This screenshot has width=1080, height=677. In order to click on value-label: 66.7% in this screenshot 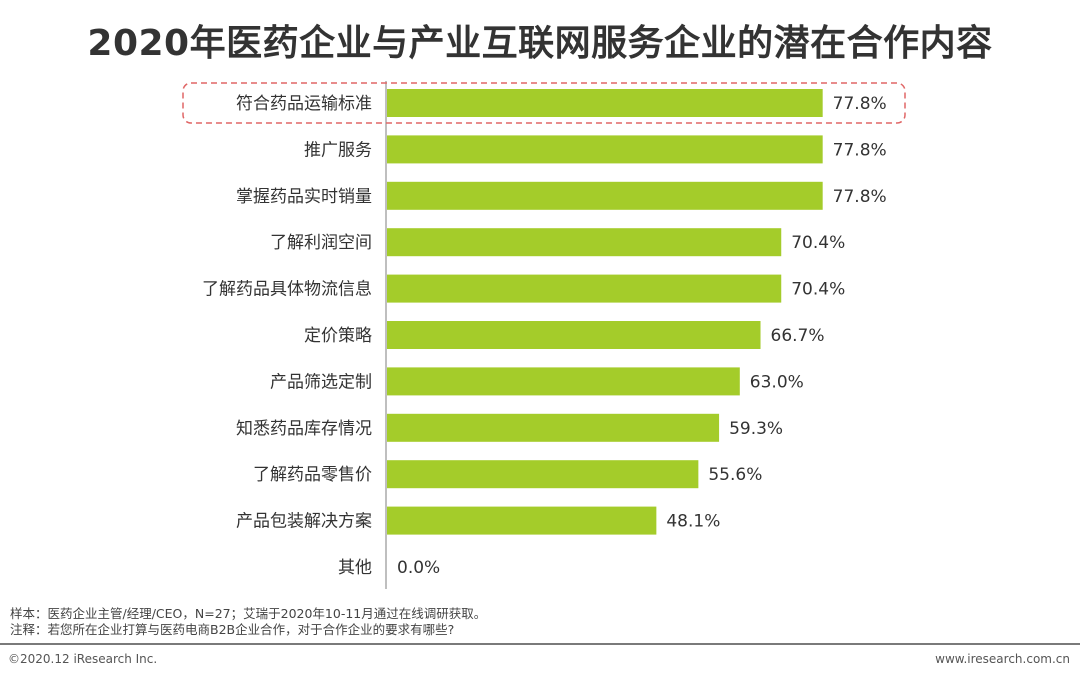, I will do `click(798, 336)`.